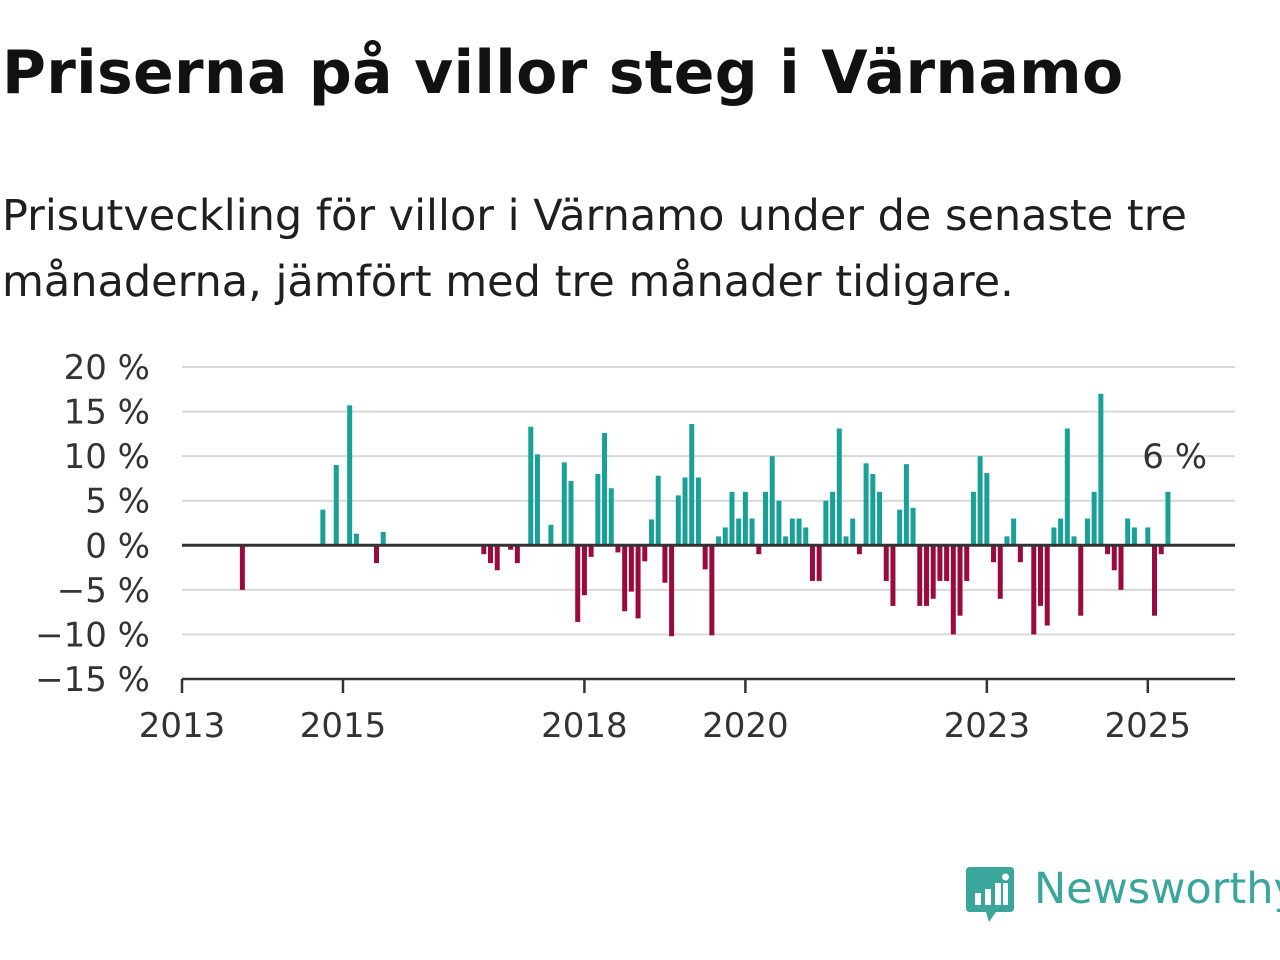 This screenshot has width=1280, height=960. Describe the element at coordinates (107, 368) in the screenshot. I see `y-tick-label: 20 %` at that location.